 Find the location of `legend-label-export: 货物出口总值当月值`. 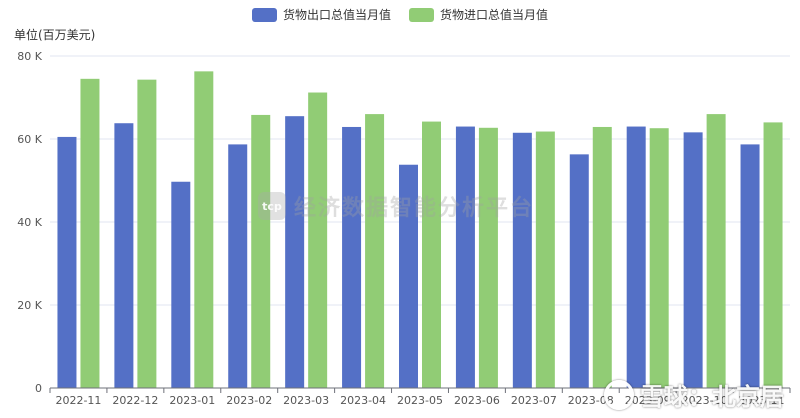

legend-label-export: 货物出口总值当月值 is located at coordinates (336, 15).